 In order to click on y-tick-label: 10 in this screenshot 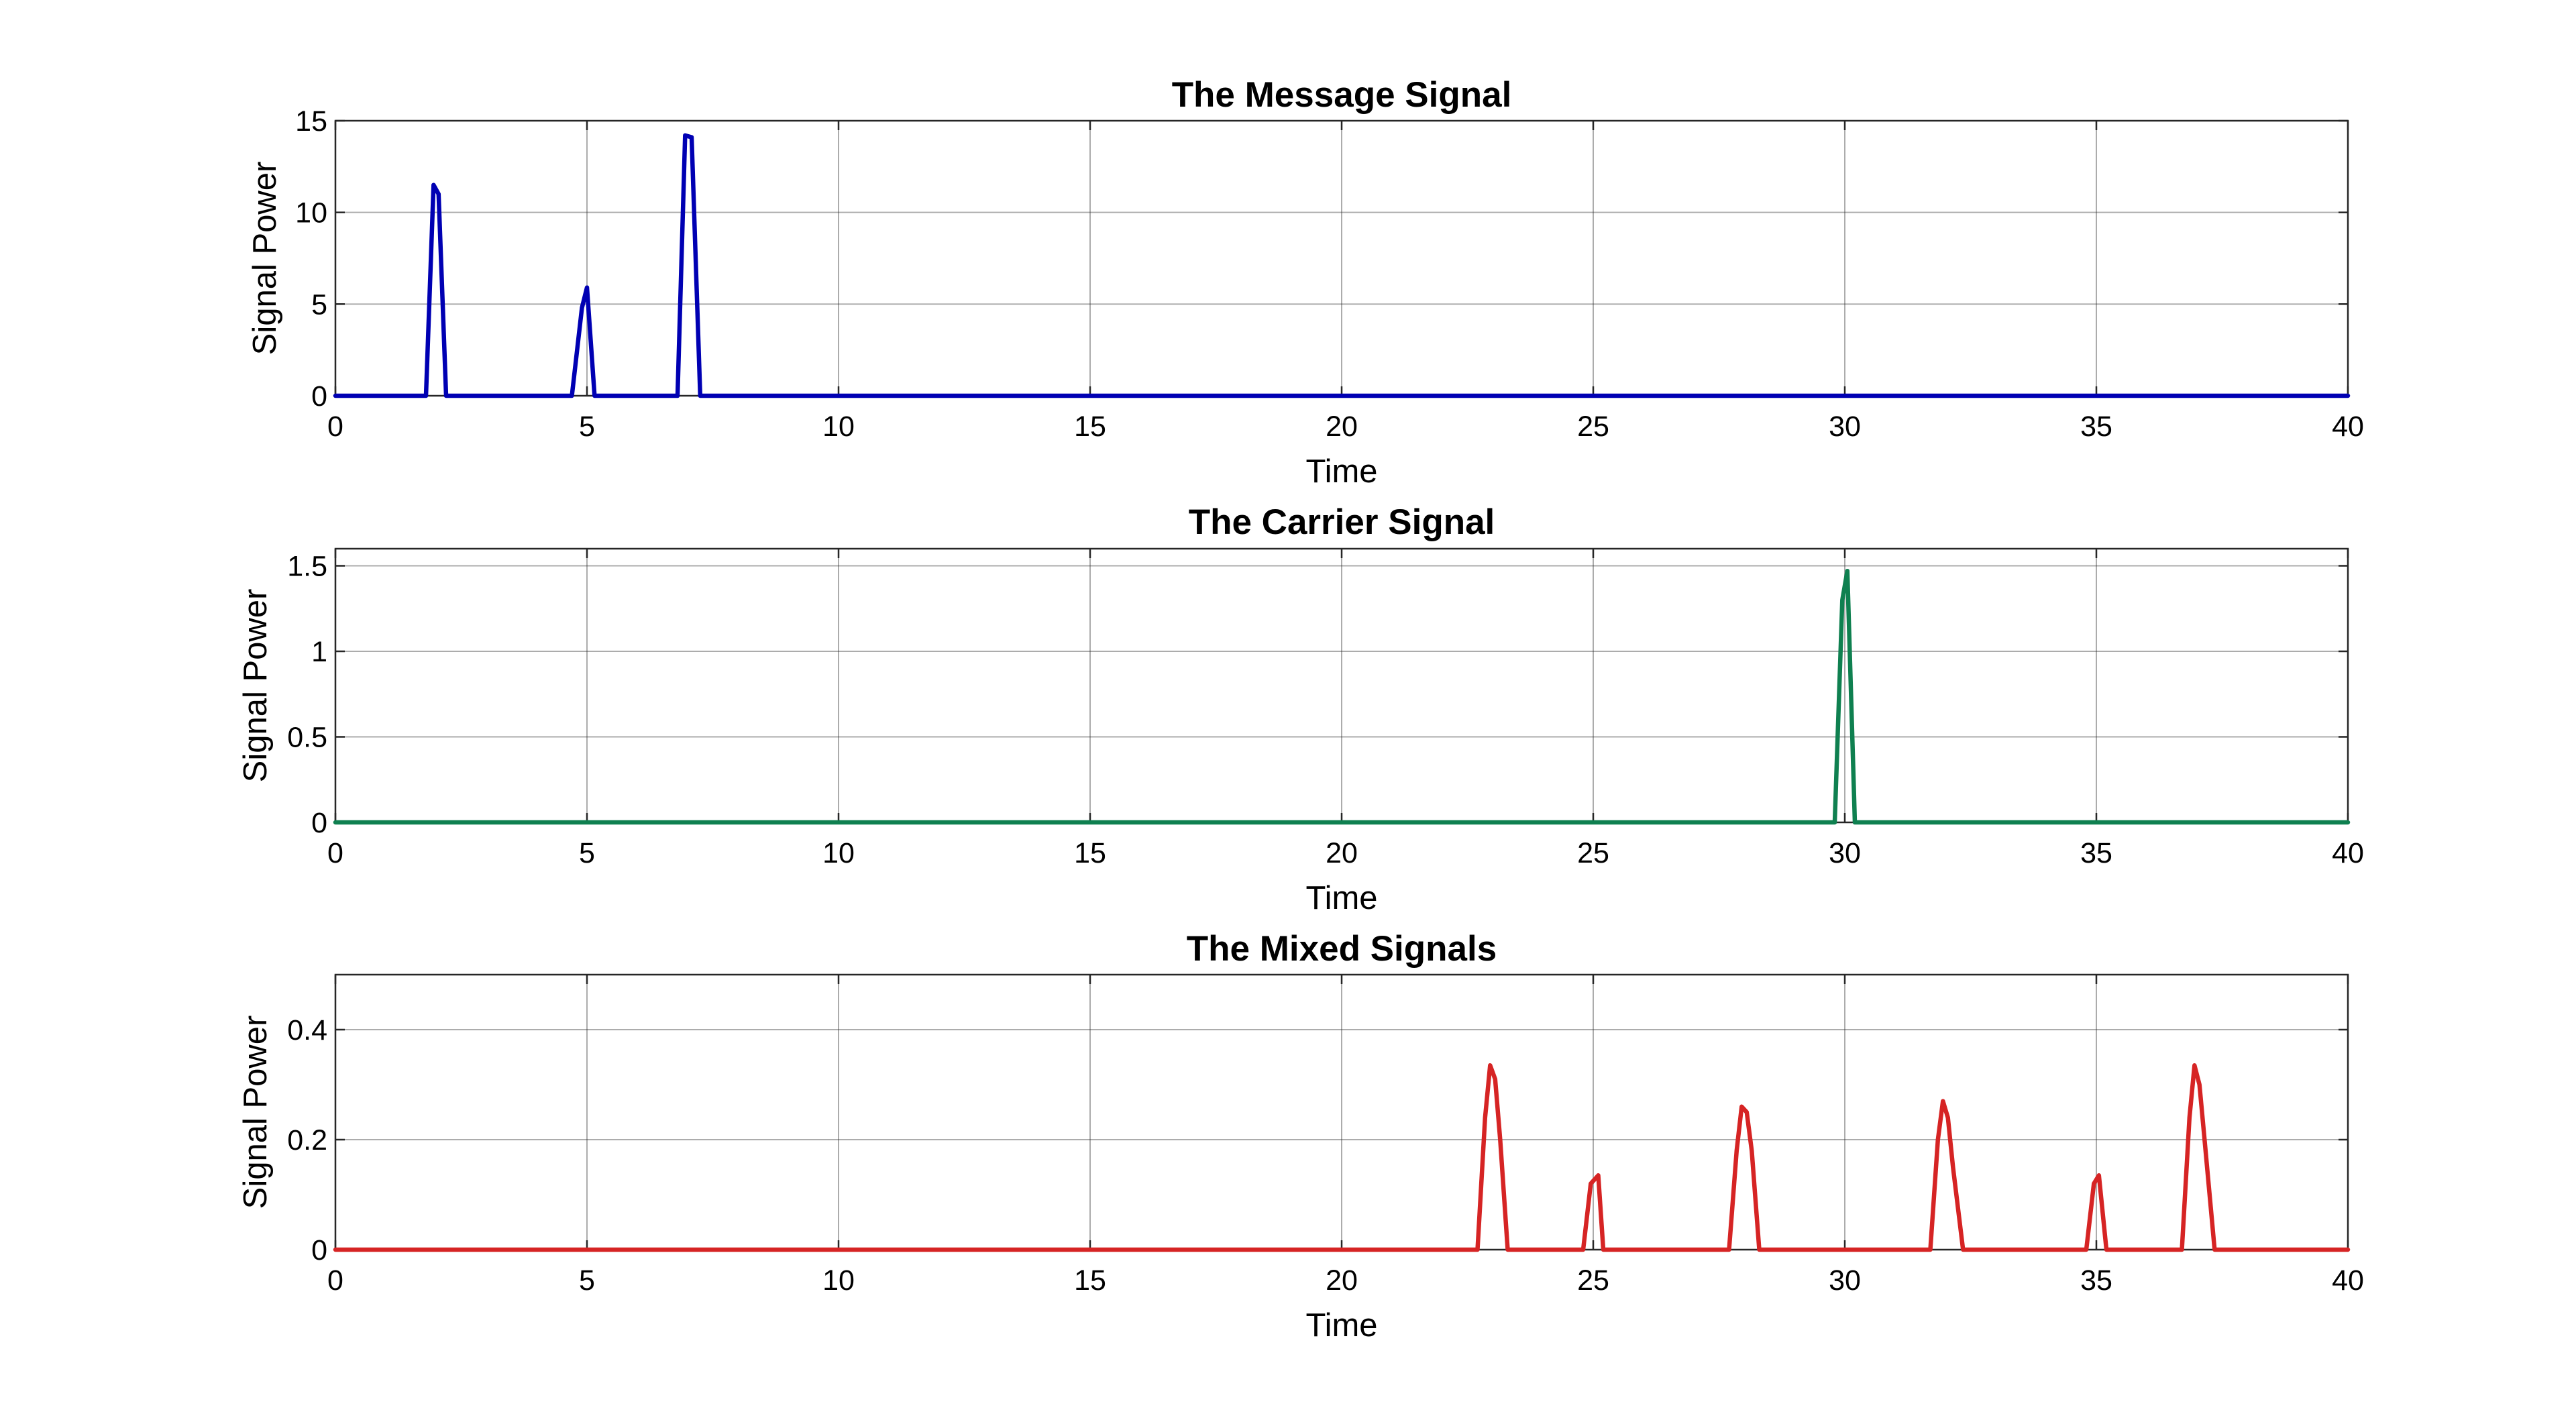, I will do `click(311, 213)`.